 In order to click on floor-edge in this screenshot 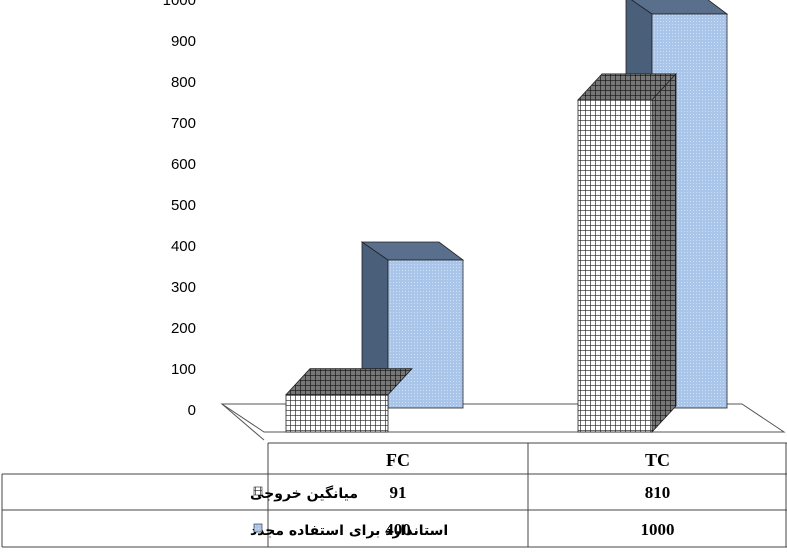, I will do `click(243, 422)`.